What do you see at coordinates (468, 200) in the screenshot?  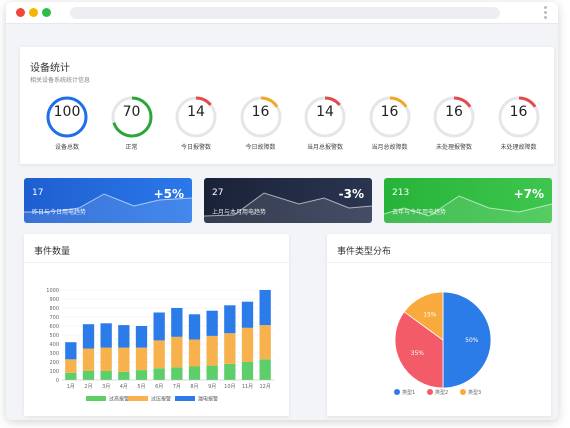 I see `kpi-card-2: 213 +7% 去年与今年用电趋势` at bounding box center [468, 200].